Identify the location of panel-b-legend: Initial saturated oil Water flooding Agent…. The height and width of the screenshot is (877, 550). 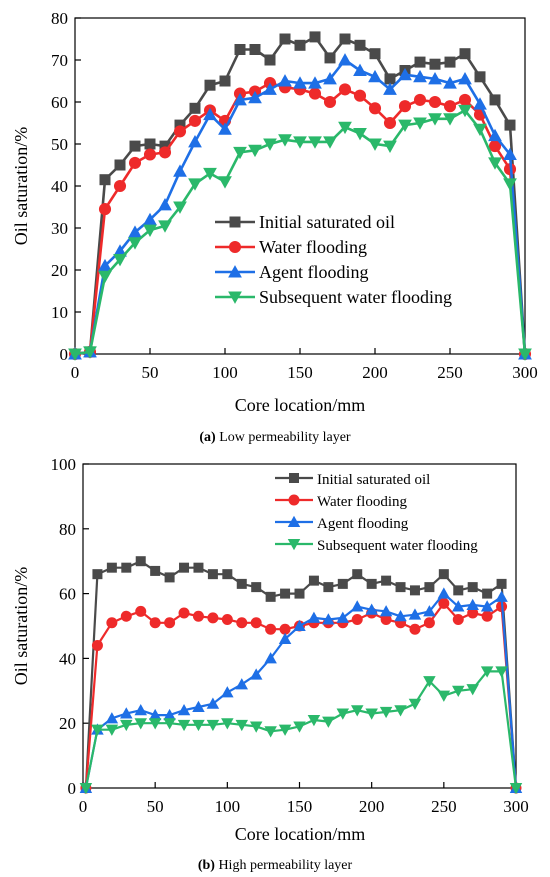
(376, 513).